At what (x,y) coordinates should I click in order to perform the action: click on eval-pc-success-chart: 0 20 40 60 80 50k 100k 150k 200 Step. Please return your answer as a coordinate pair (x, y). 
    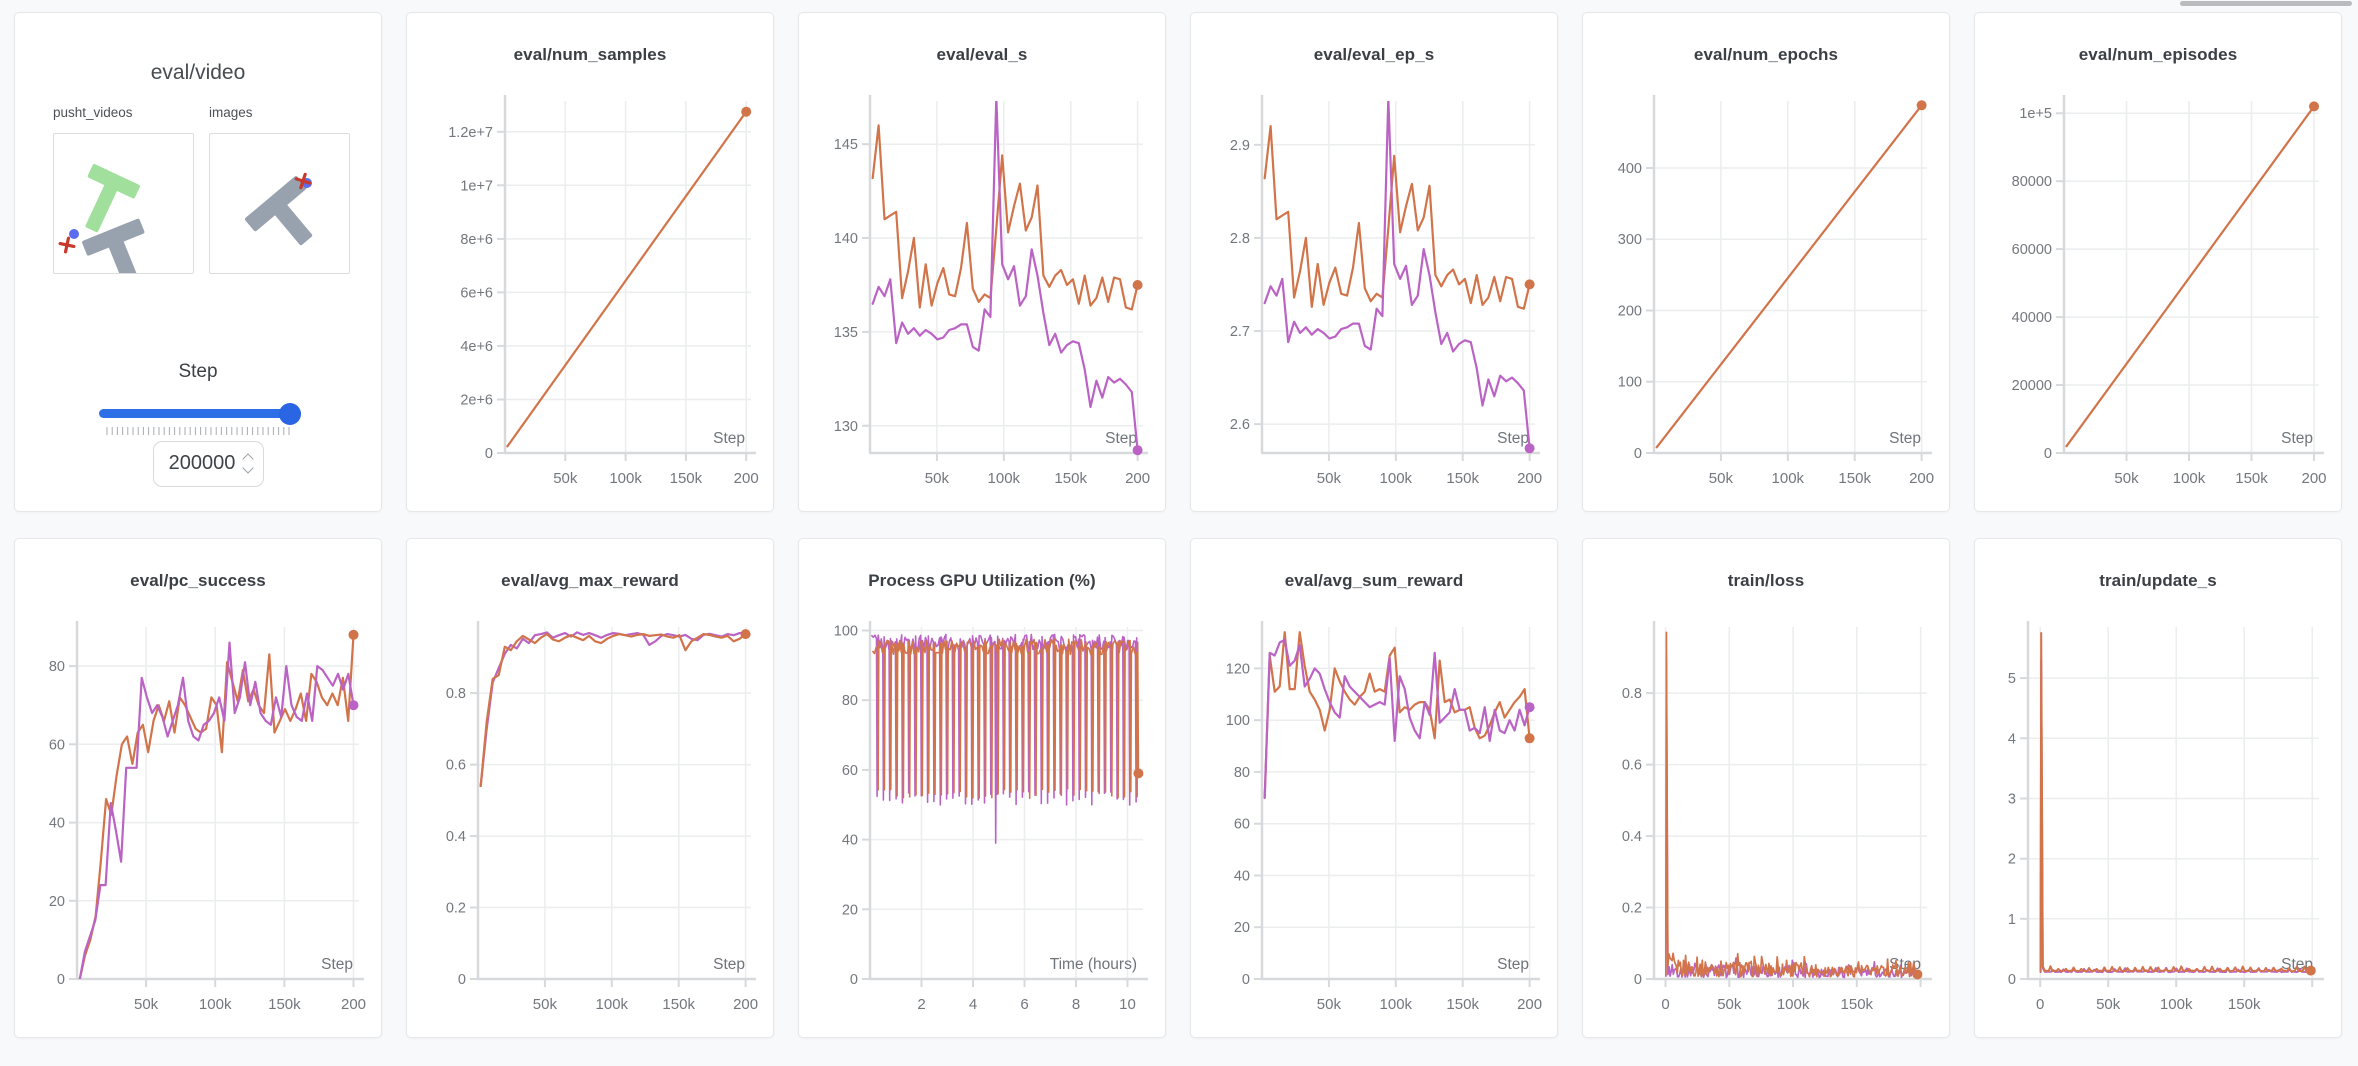
    Looking at the image, I should click on (198, 818).